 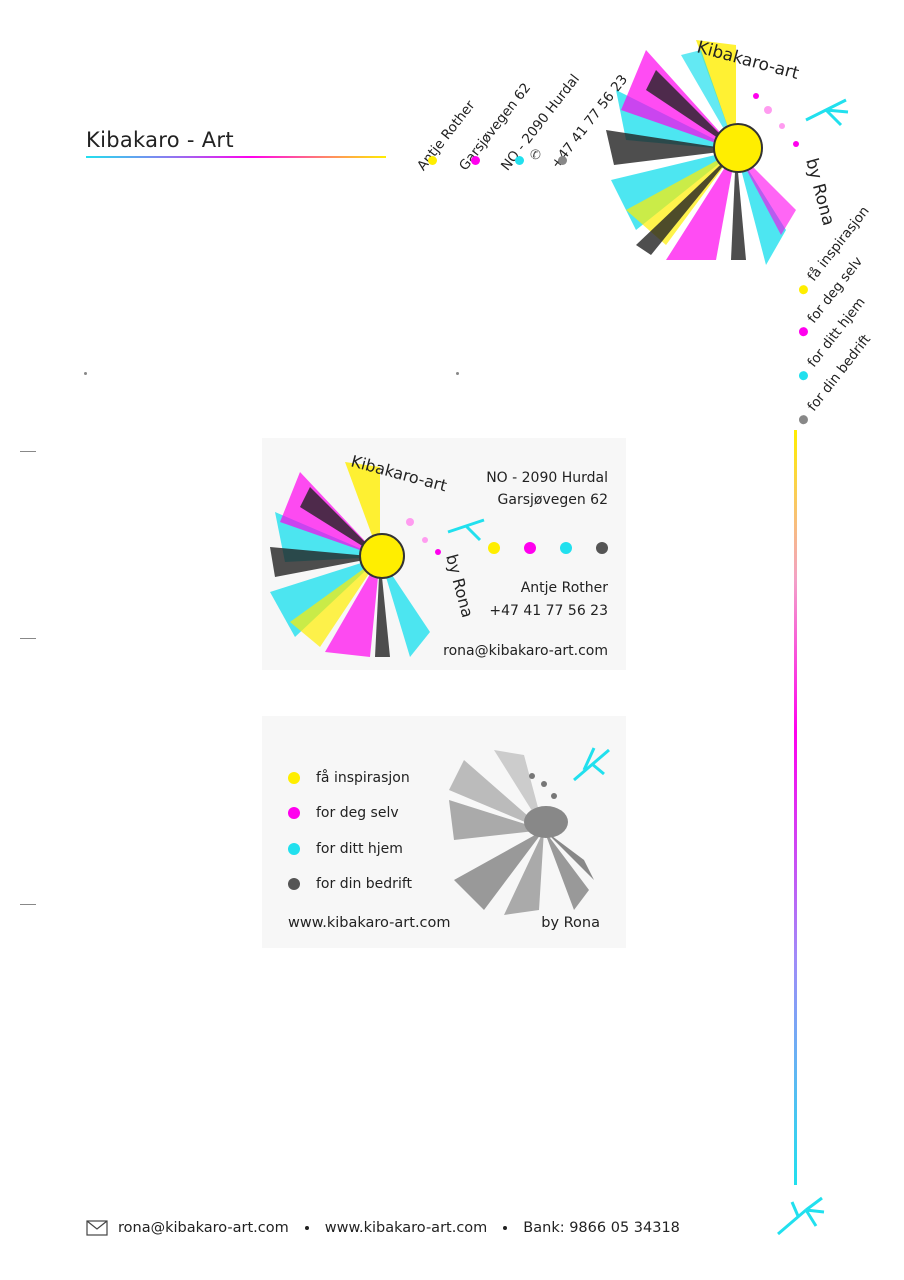 What do you see at coordinates (350, 778) in the screenshot?
I see `list-item: få inspirasjon` at bounding box center [350, 778].